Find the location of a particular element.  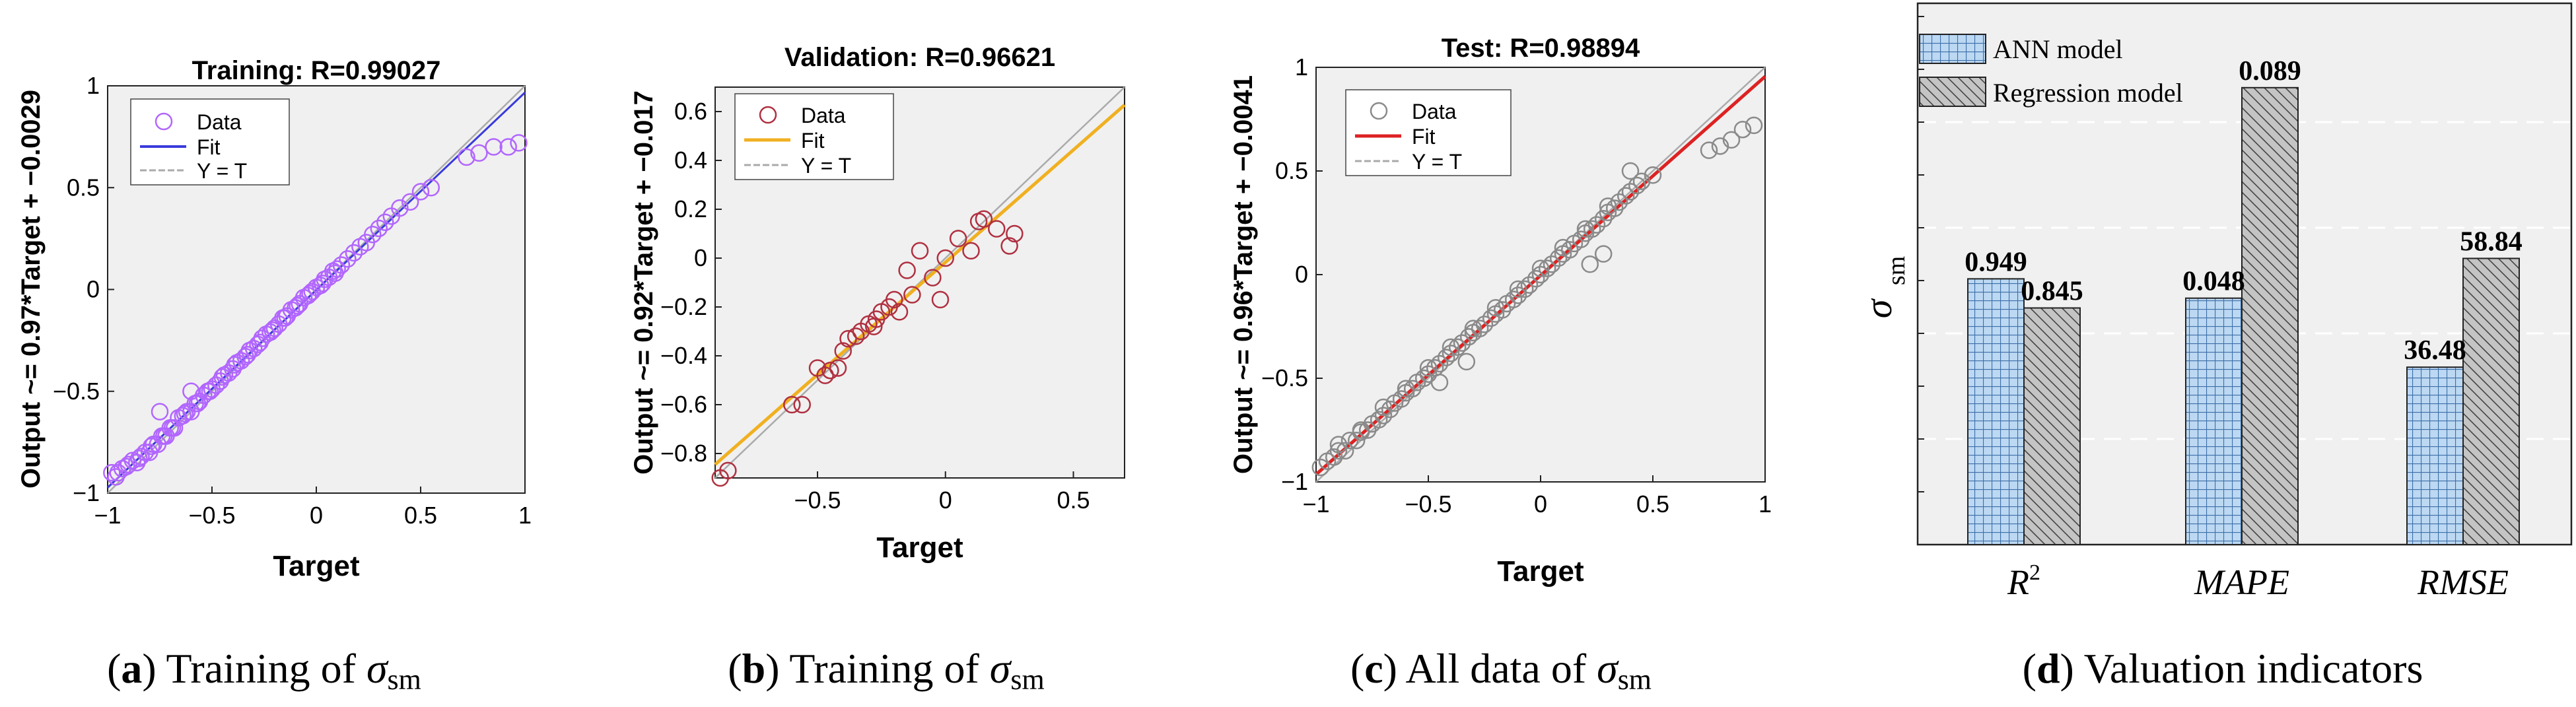

panel-b-legend-yt: Y = T is located at coordinates (826, 166).